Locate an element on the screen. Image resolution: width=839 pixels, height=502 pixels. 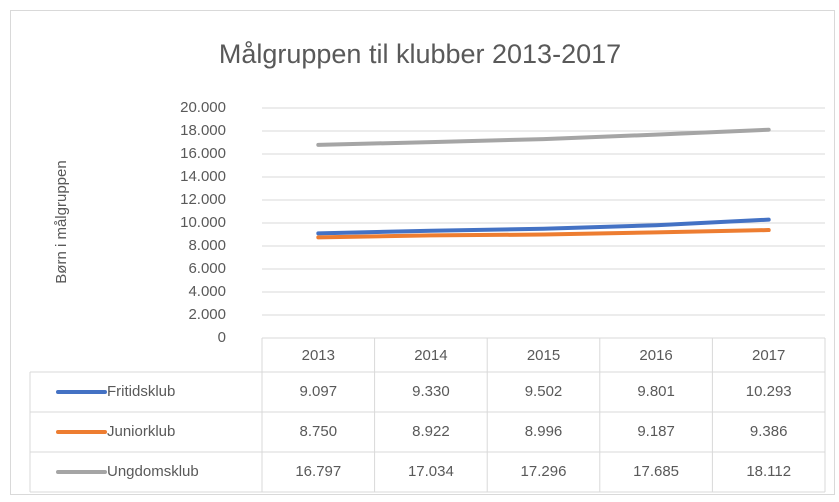
table-value: 17.034 is located at coordinates (431, 471).